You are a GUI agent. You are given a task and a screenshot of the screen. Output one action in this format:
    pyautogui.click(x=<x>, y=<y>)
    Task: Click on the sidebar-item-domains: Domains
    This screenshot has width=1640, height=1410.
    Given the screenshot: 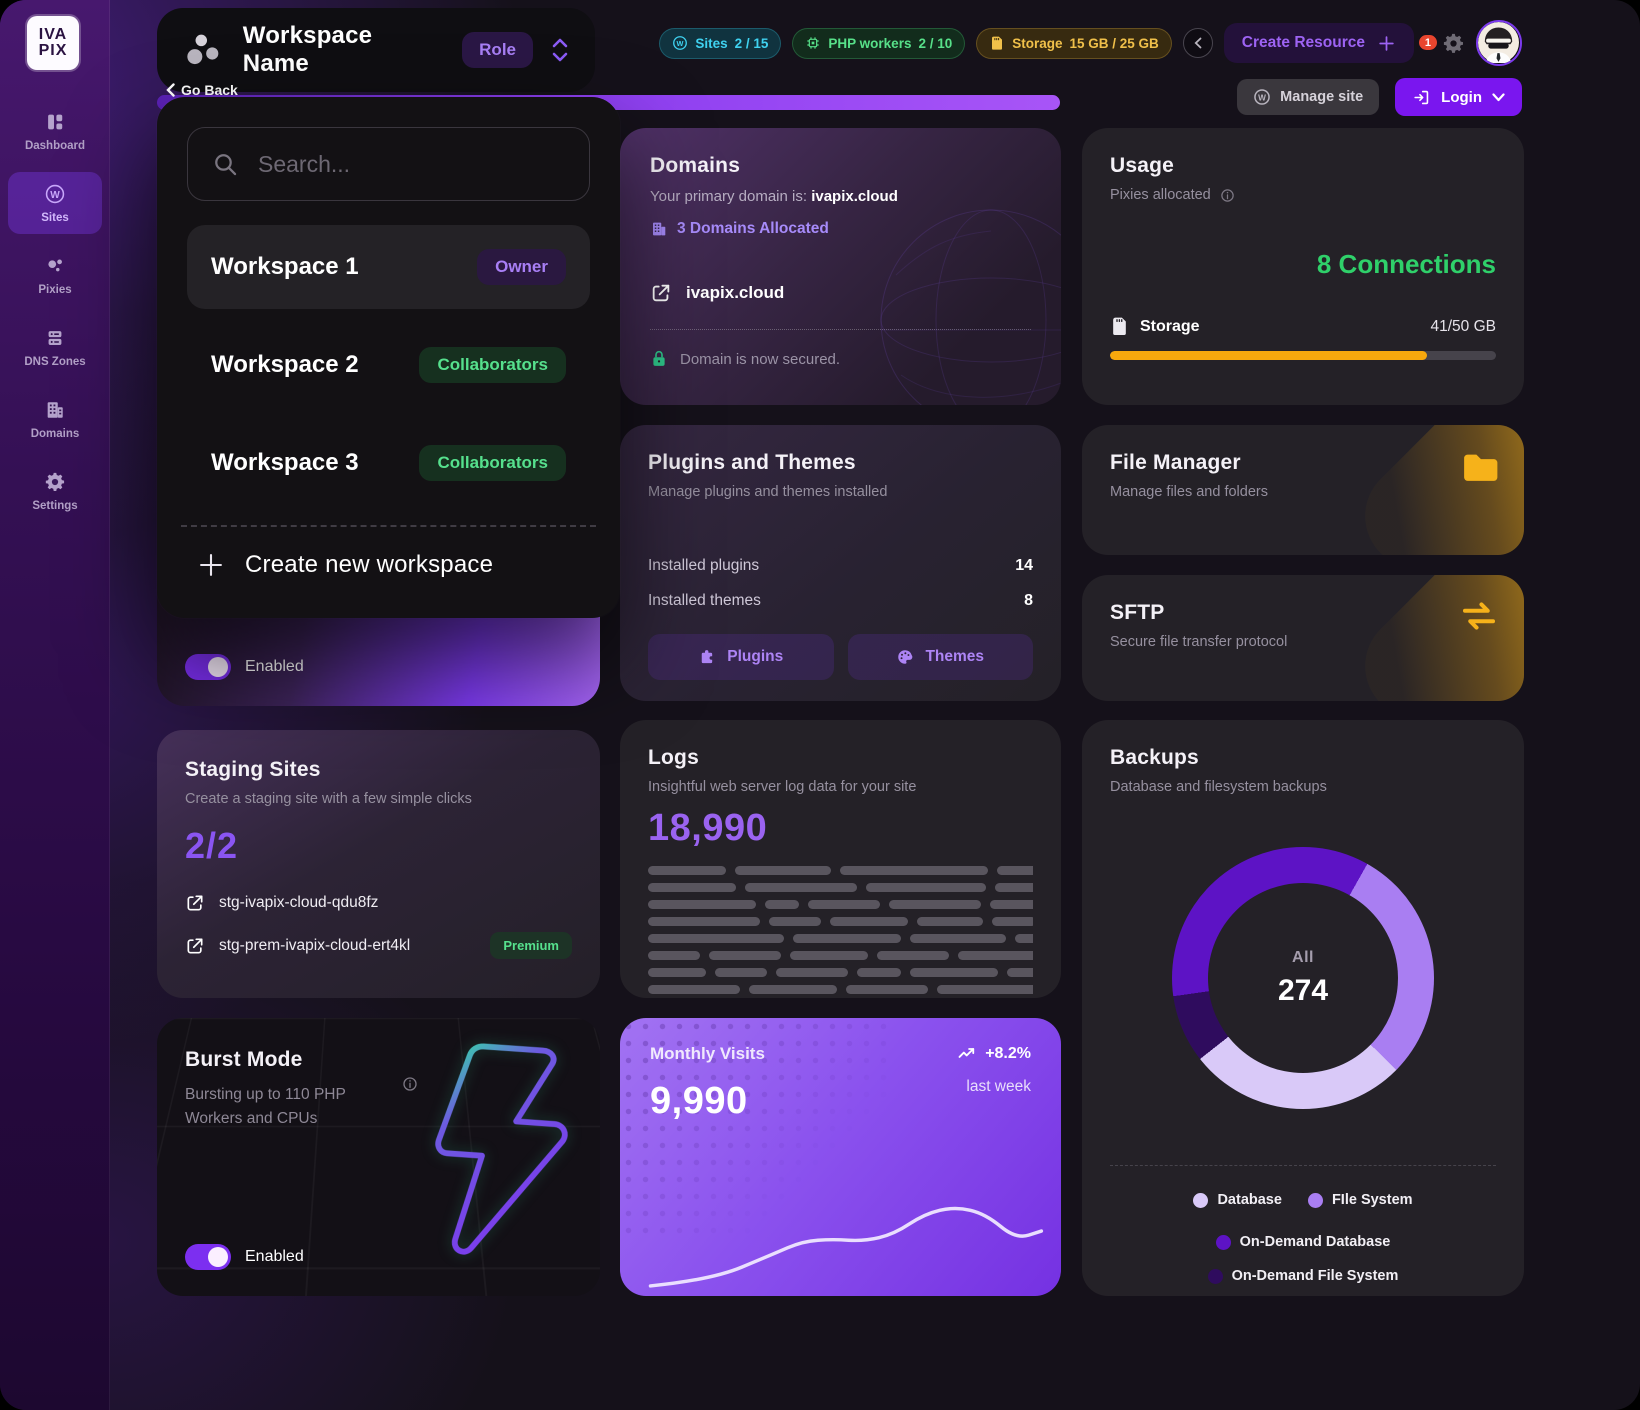 What is the action you would take?
    pyautogui.click(x=55, y=419)
    